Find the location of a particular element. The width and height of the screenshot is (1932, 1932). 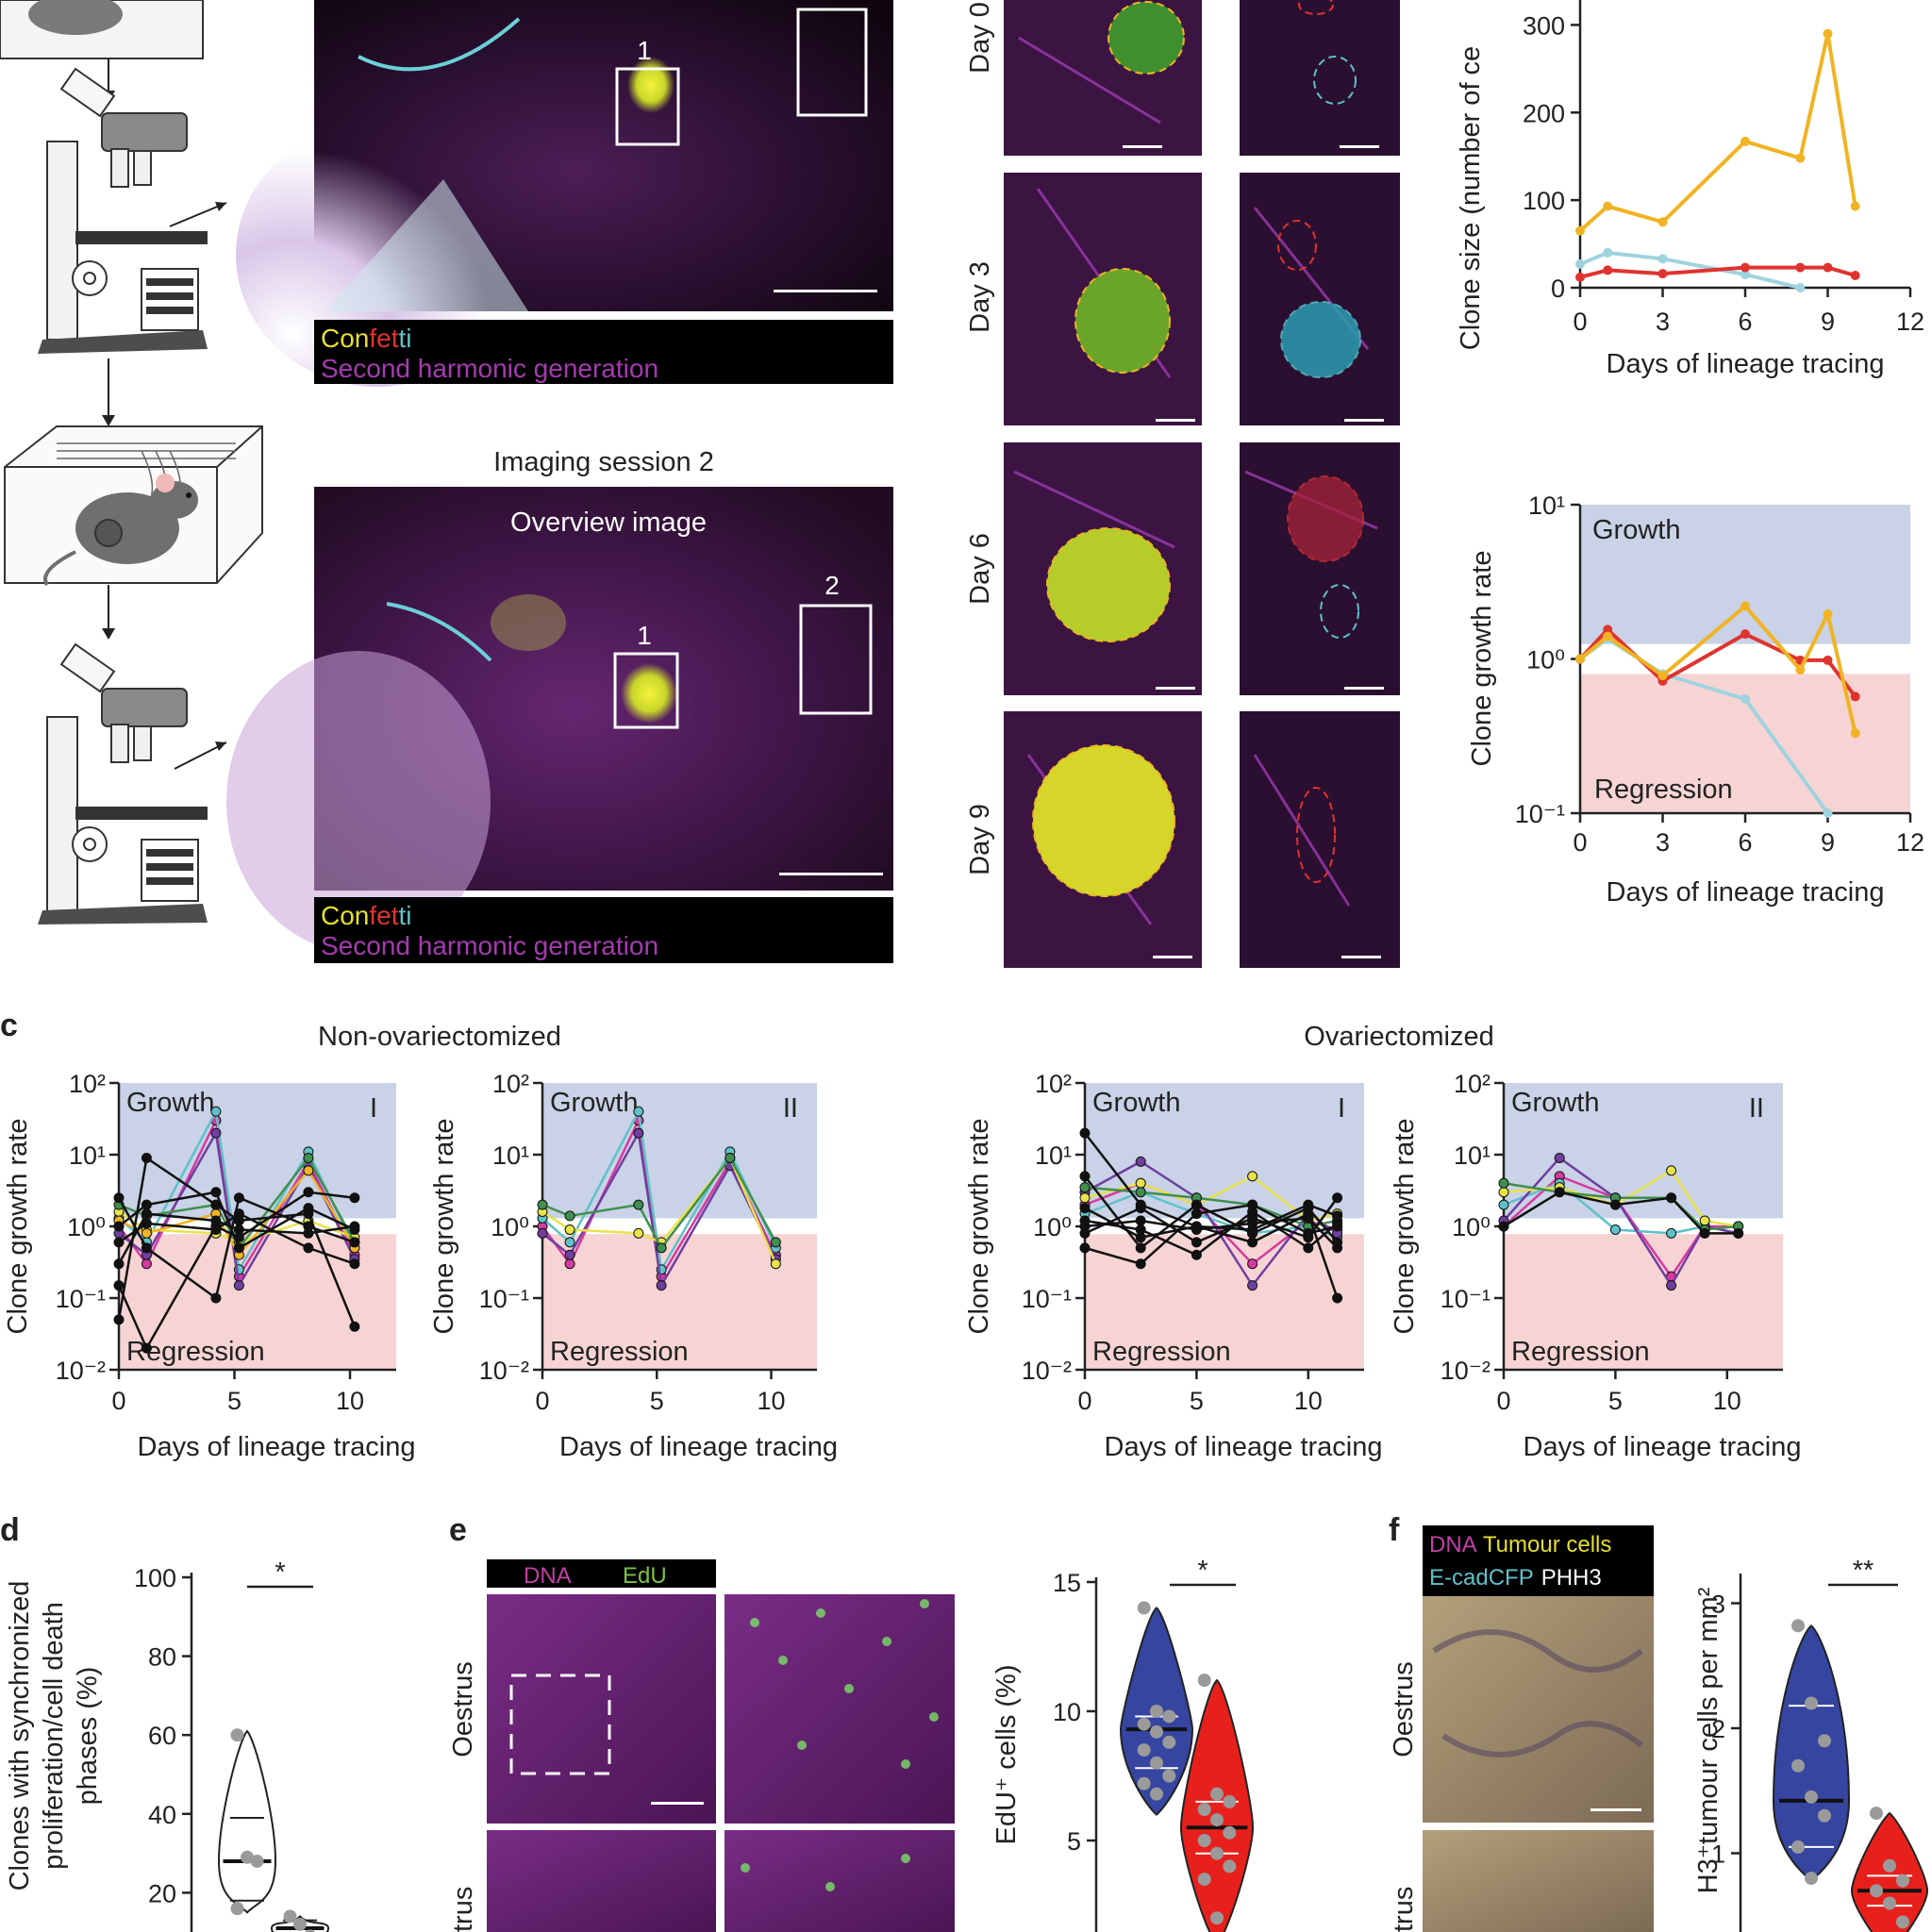

y-tick-label: 10⁰ is located at coordinates (1471, 1227).